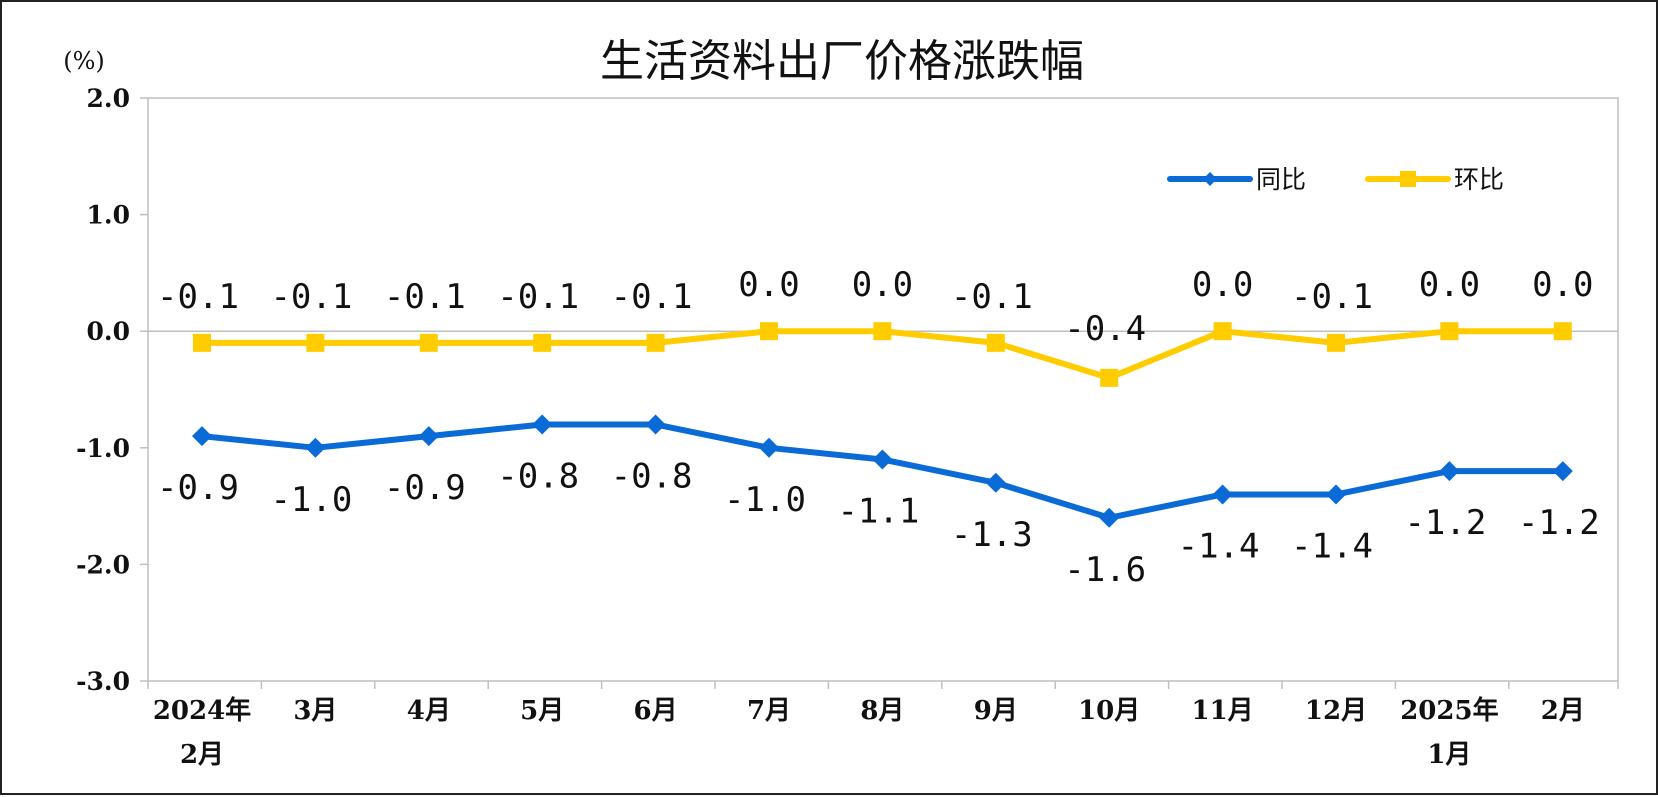 This screenshot has height=797, width=1658. What do you see at coordinates (1223, 711) in the screenshot?
I see `x-tick-label: 11月` at bounding box center [1223, 711].